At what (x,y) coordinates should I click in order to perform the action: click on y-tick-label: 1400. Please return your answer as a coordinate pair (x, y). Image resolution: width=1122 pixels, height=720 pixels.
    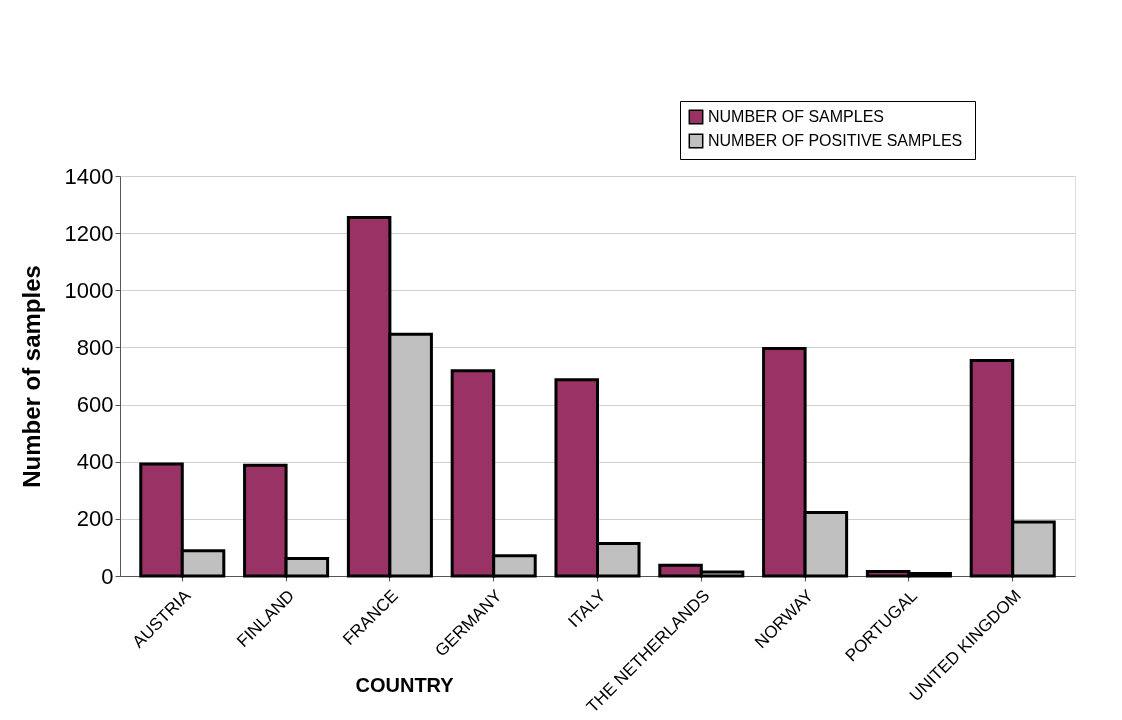
    Looking at the image, I should click on (89, 176).